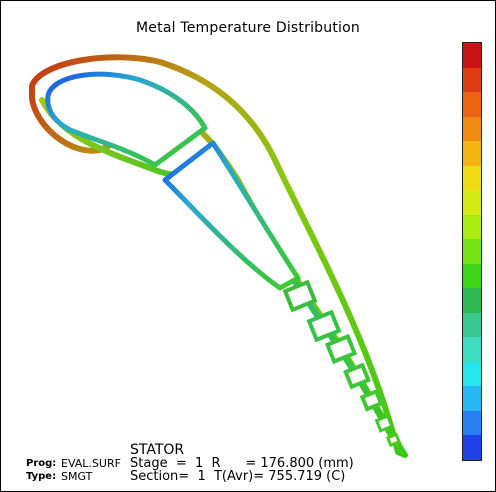 This screenshot has width=496, height=492. What do you see at coordinates (41, 463) in the screenshot?
I see `prog-label: Prog:` at bounding box center [41, 463].